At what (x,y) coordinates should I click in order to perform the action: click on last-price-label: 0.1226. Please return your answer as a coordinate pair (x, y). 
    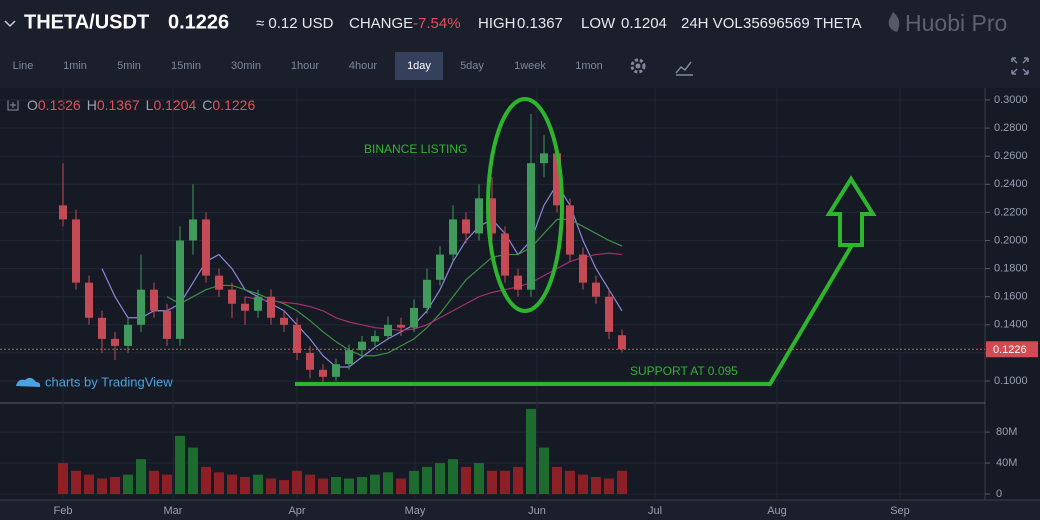
    Looking at the image, I should click on (1010, 350).